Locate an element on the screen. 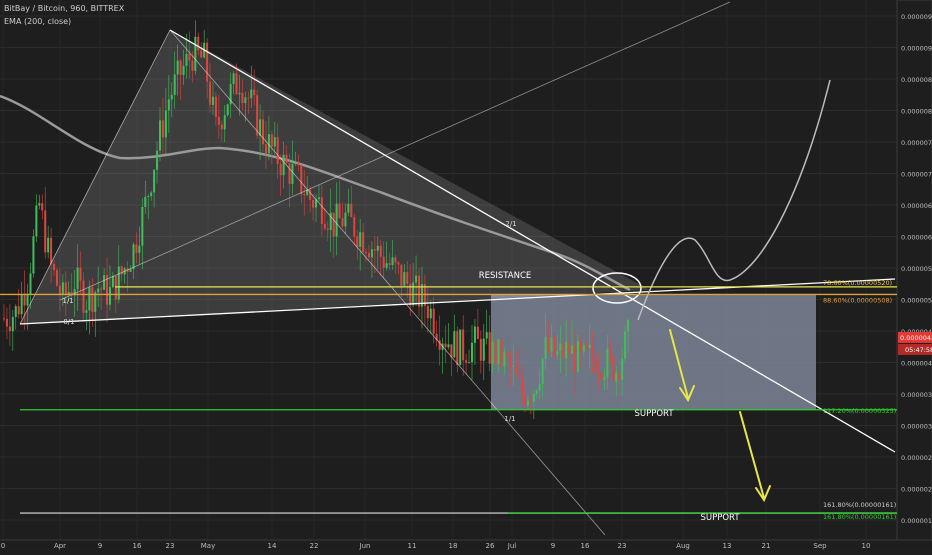 The image size is (932, 555). current-price-badge is located at coordinates (915, 337).